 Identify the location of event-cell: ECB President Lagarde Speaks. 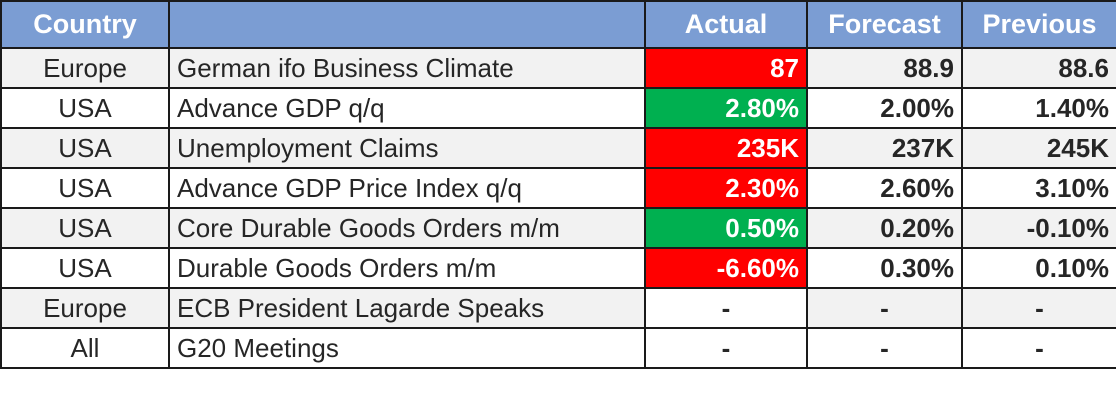
(407, 308).